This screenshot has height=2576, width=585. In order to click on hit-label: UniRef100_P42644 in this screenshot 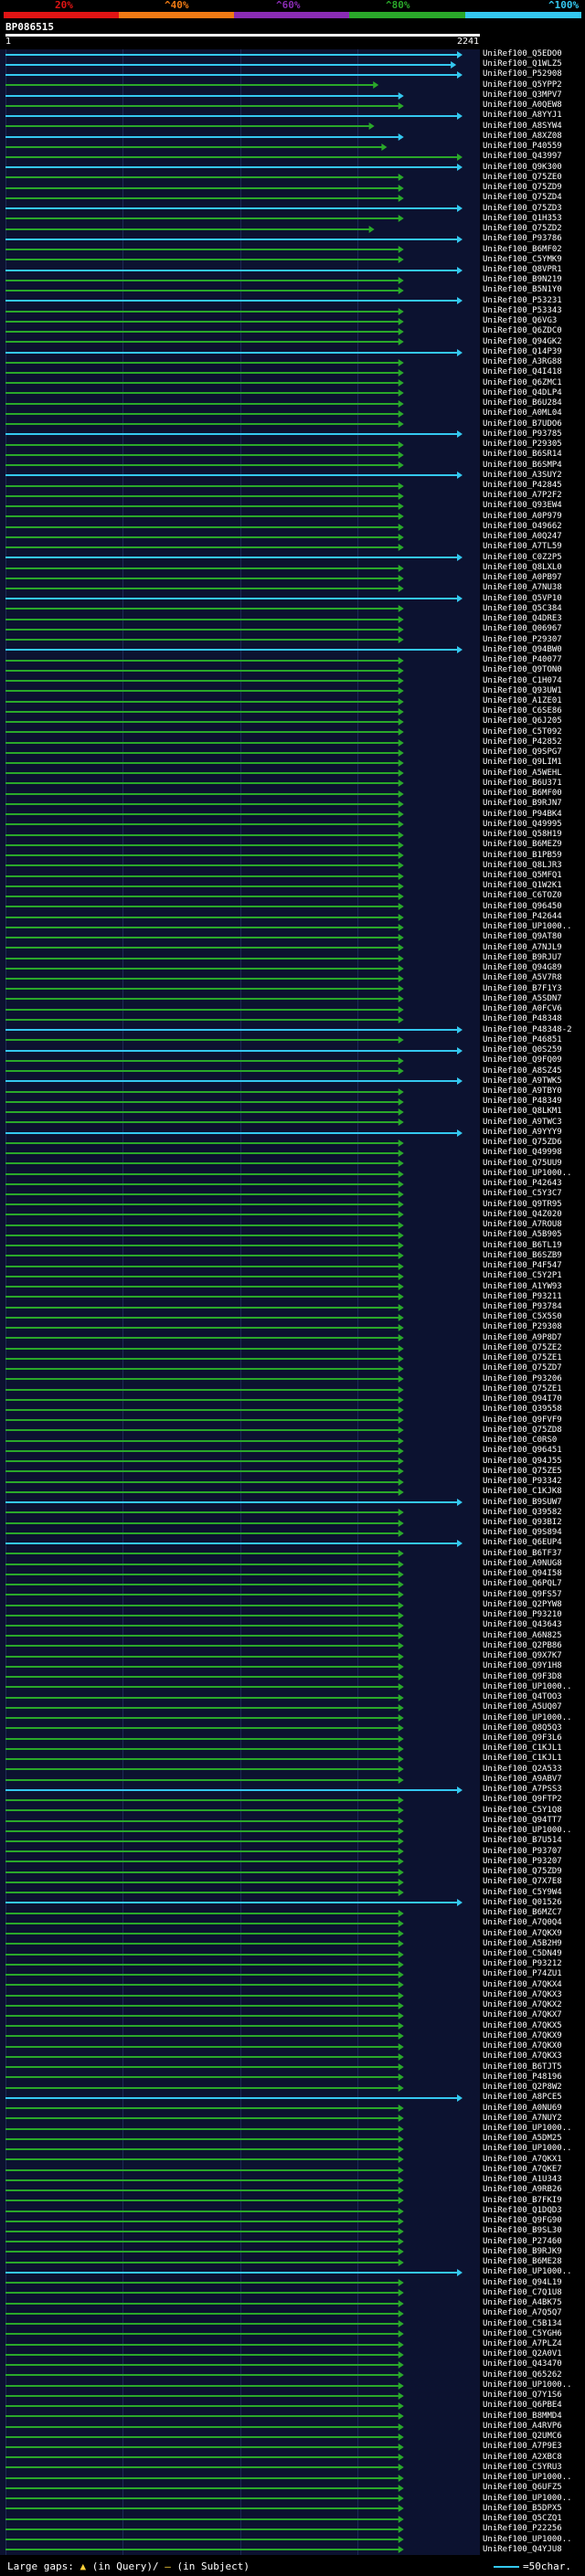, I will do `click(522, 916)`.